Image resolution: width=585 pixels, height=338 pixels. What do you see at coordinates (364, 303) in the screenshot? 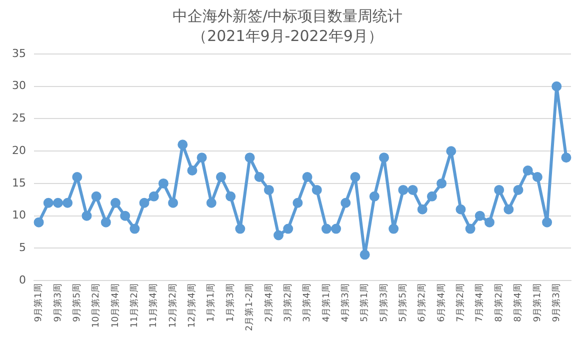
I see `x-tick-label: 5月第1周` at bounding box center [364, 303].